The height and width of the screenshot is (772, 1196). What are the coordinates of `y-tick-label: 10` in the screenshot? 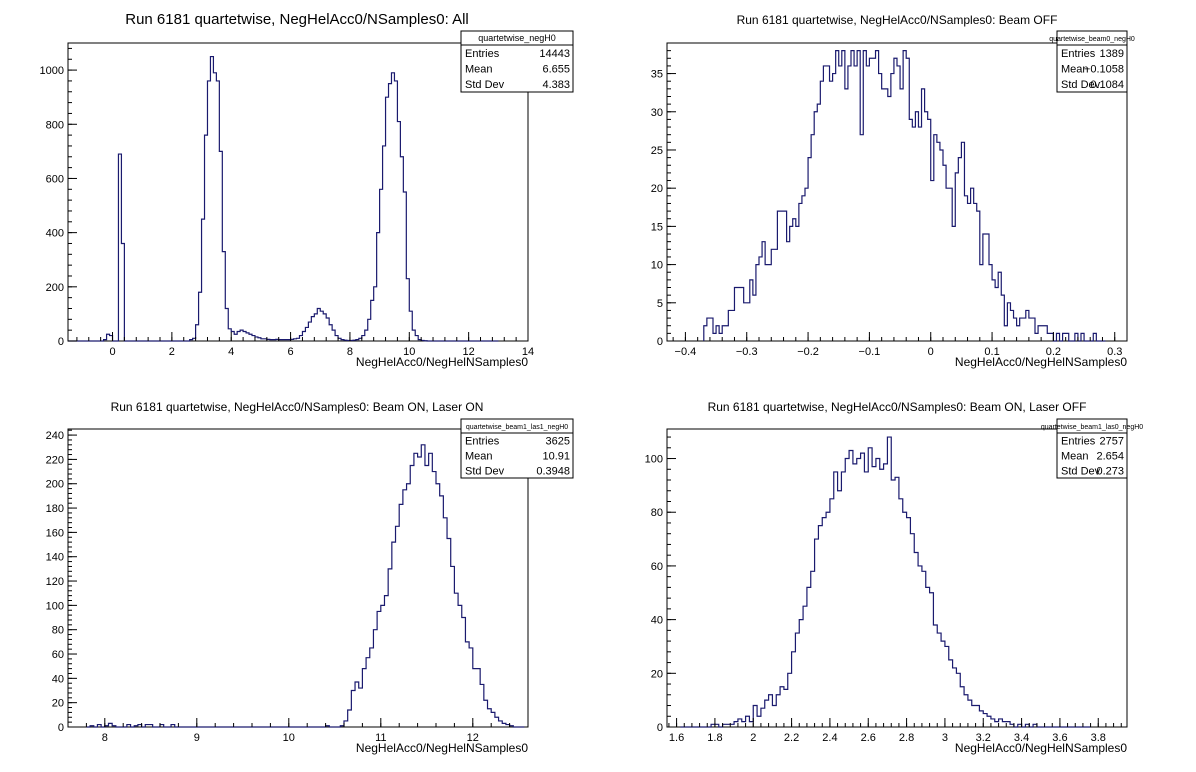 It's located at (657, 266).